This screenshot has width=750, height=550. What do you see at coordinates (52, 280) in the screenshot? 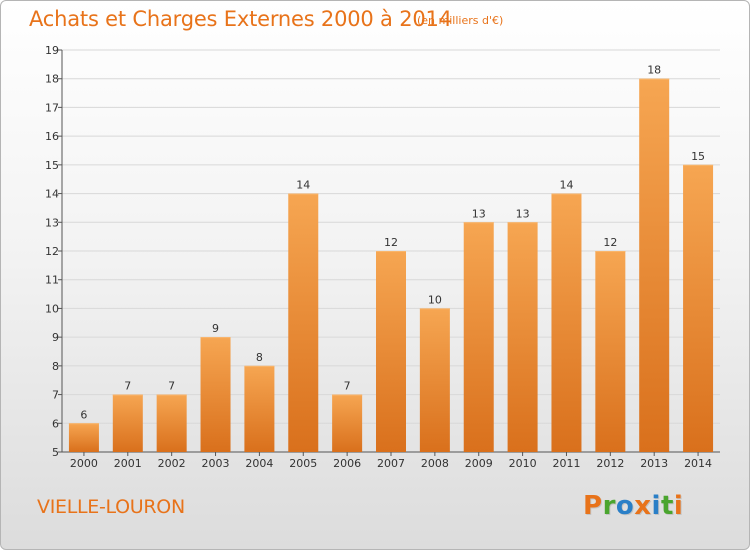
I see `y-tick-label: 11` at bounding box center [52, 280].